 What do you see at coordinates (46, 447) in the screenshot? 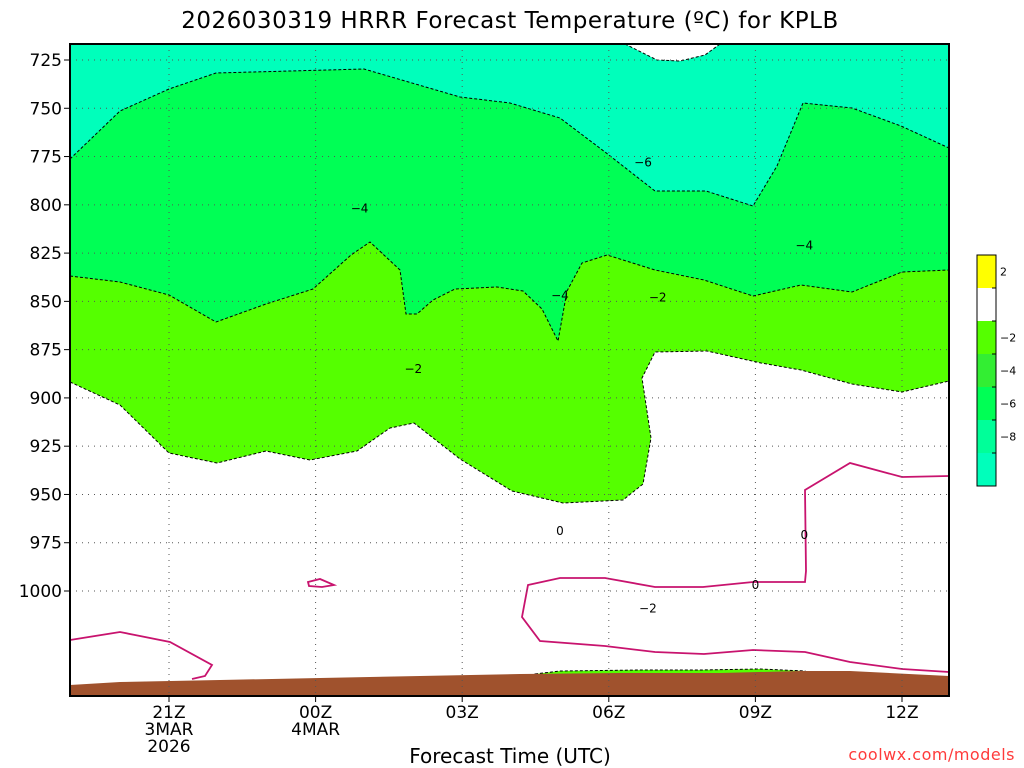
I see `y-tick-label: 925` at bounding box center [46, 447].